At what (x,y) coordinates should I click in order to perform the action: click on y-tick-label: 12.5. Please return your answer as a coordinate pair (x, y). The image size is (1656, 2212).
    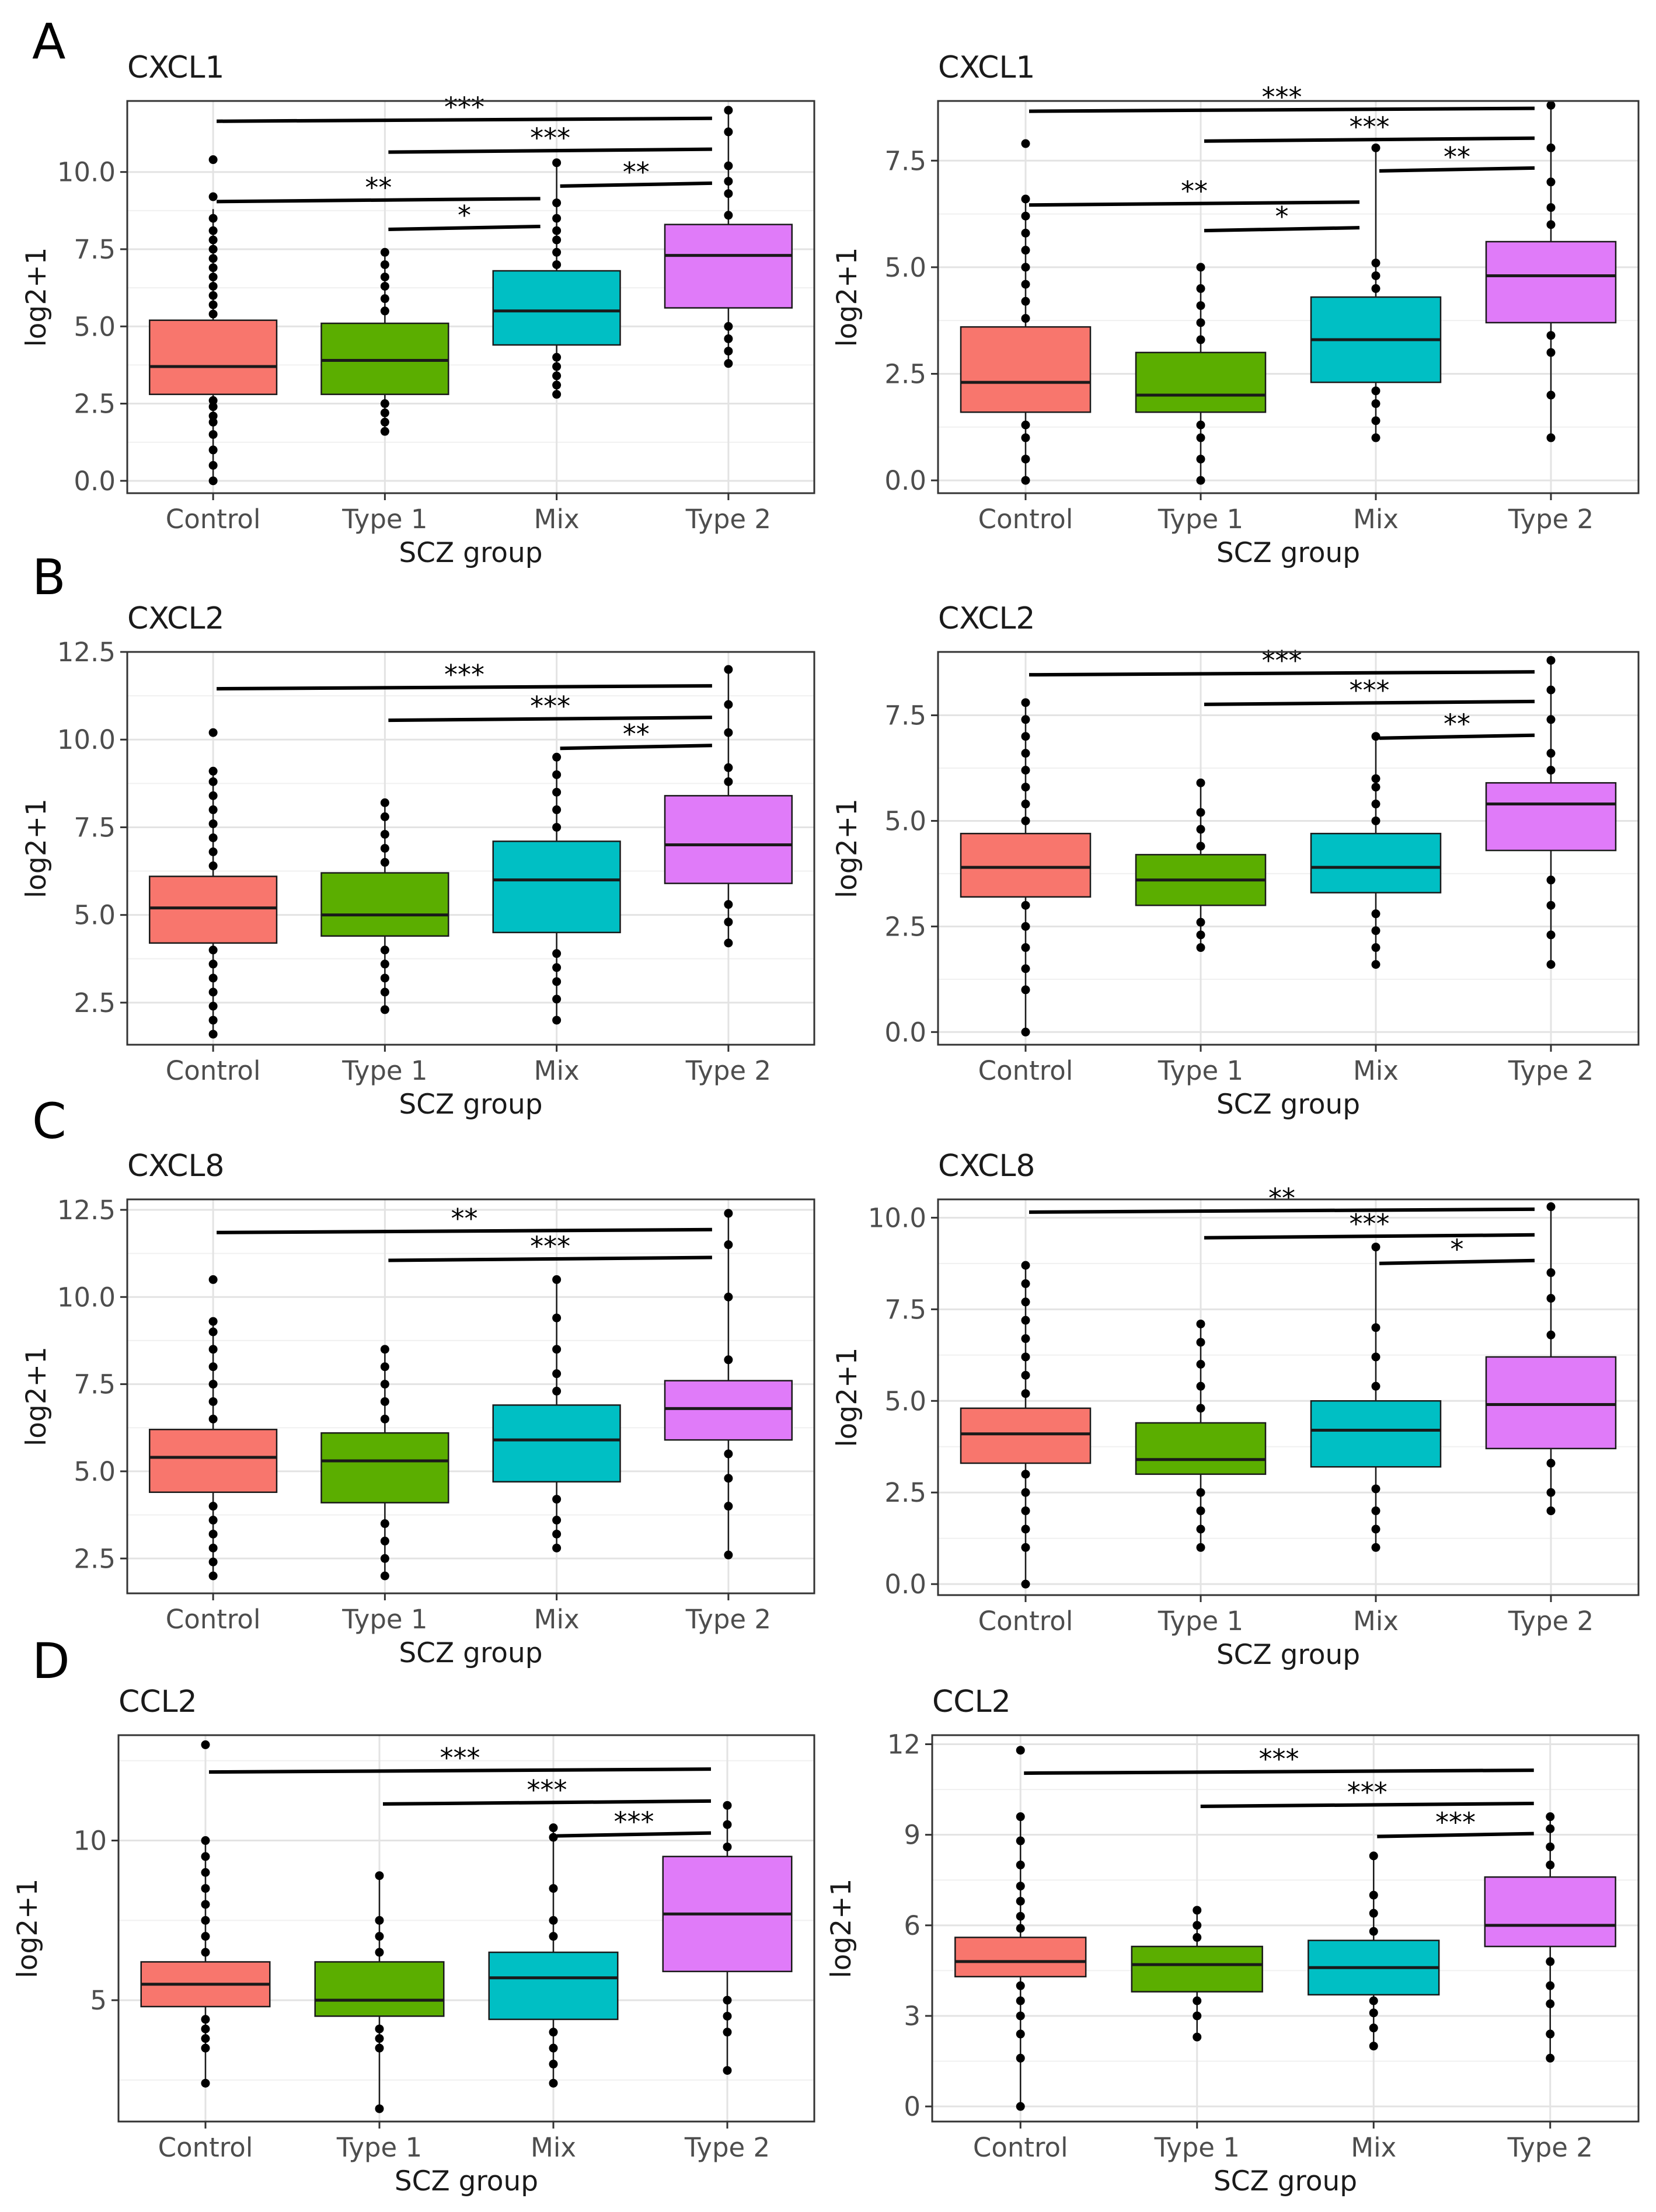
    Looking at the image, I should click on (86, 1210).